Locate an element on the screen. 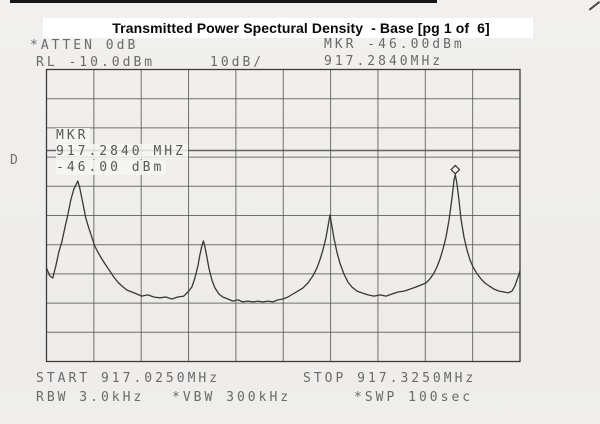  atten-readout: *ATTEN 0dB is located at coordinates (84, 45).